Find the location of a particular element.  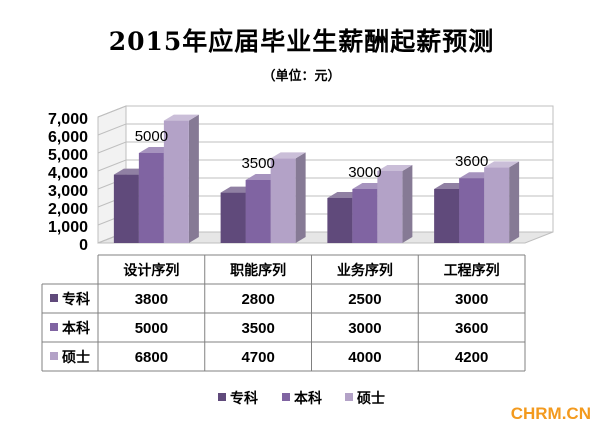

table-cell: 3500 is located at coordinates (257, 328).